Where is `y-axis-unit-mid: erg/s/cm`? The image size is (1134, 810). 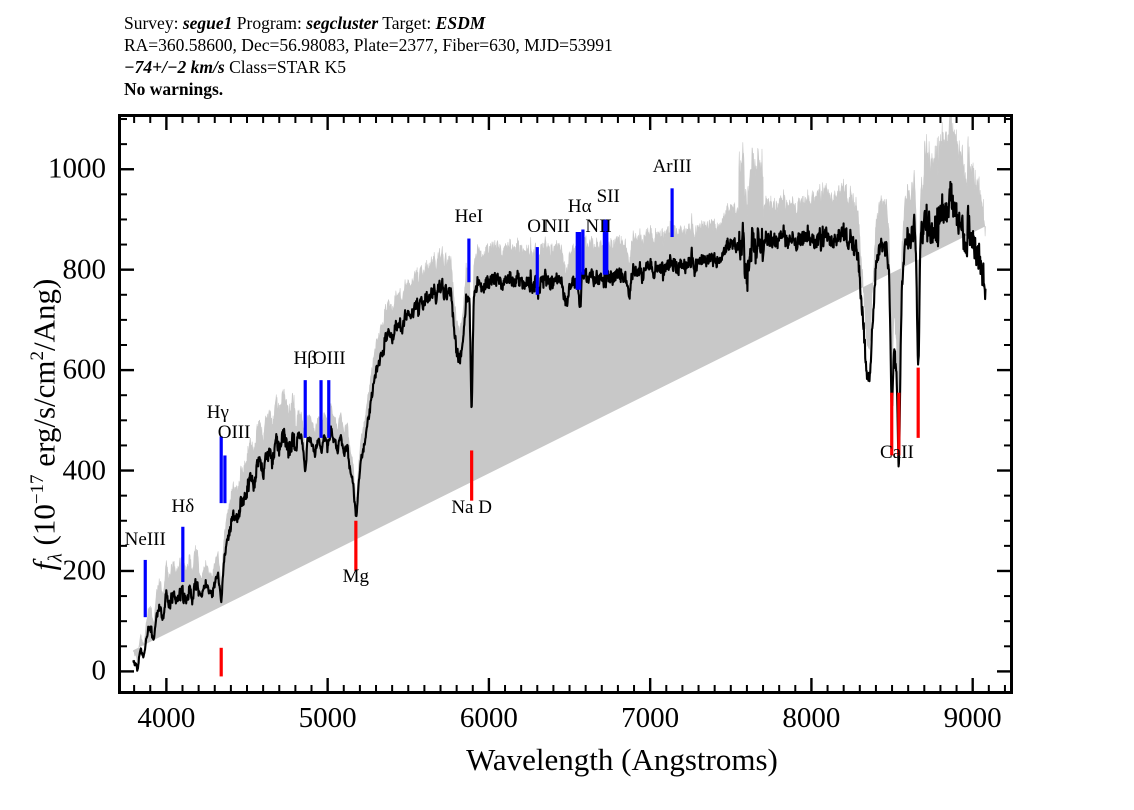 y-axis-unit-mid: erg/s/cm is located at coordinates (44, 417).